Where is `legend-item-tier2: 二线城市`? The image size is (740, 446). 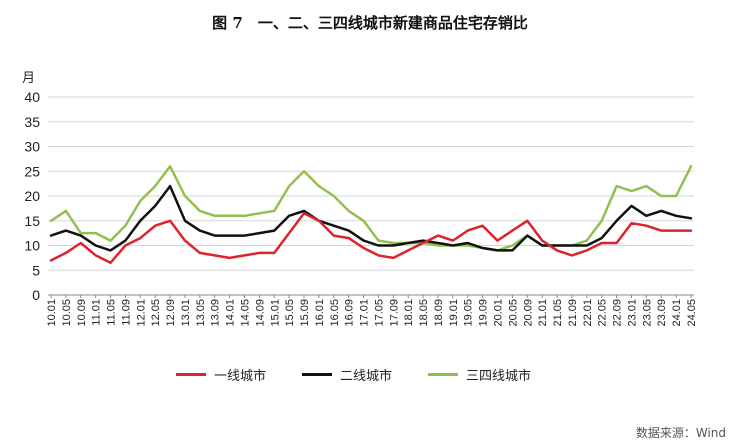 legend-item-tier2: 二线城市 is located at coordinates (347, 374).